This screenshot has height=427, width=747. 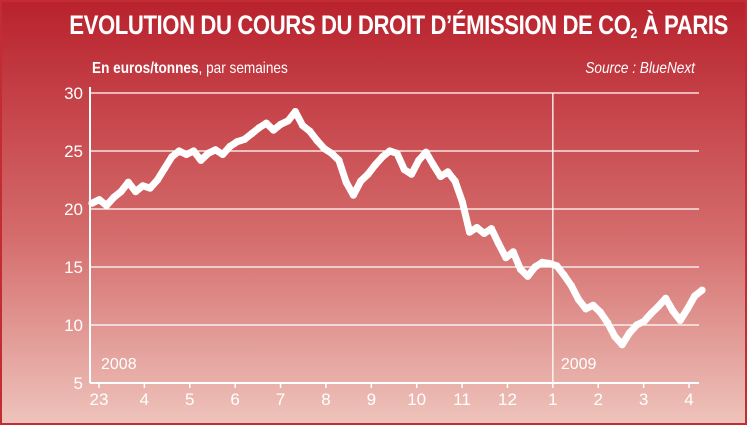 I want to click on x-tick-label: 6, so click(x=234, y=399).